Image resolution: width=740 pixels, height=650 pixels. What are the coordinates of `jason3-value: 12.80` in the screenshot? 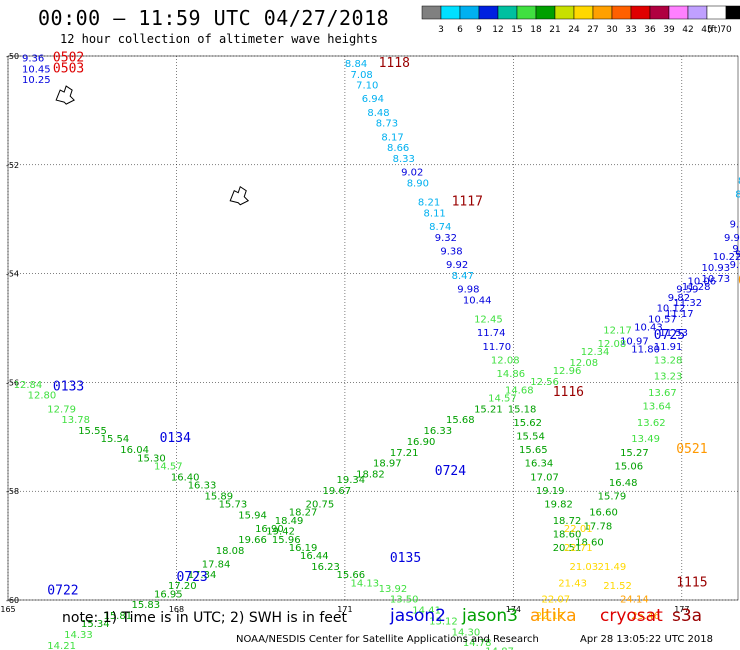 It's located at (42, 396).